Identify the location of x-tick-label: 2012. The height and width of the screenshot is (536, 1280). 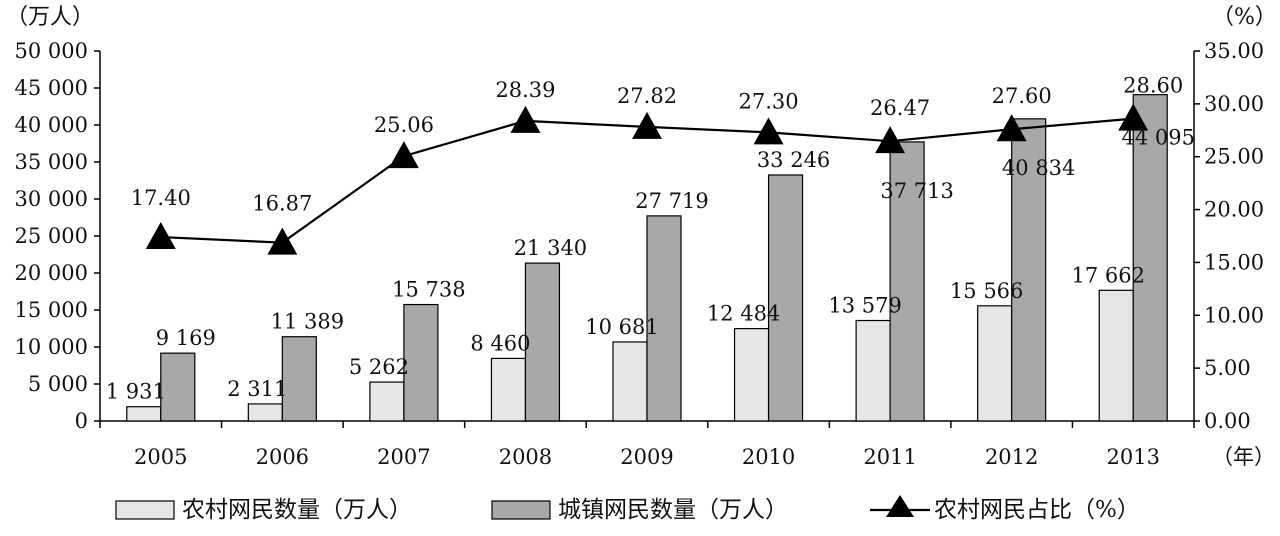
(1011, 457).